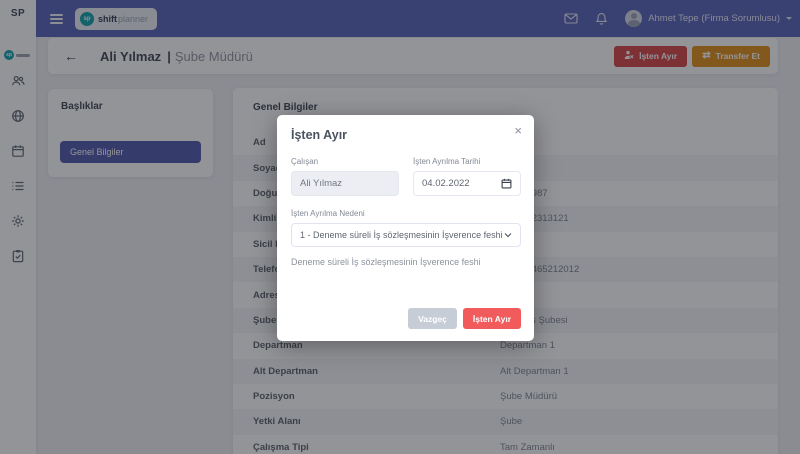  What do you see at coordinates (651, 56) in the screenshot?
I see `dismiss-button: İşten Ayır` at bounding box center [651, 56].